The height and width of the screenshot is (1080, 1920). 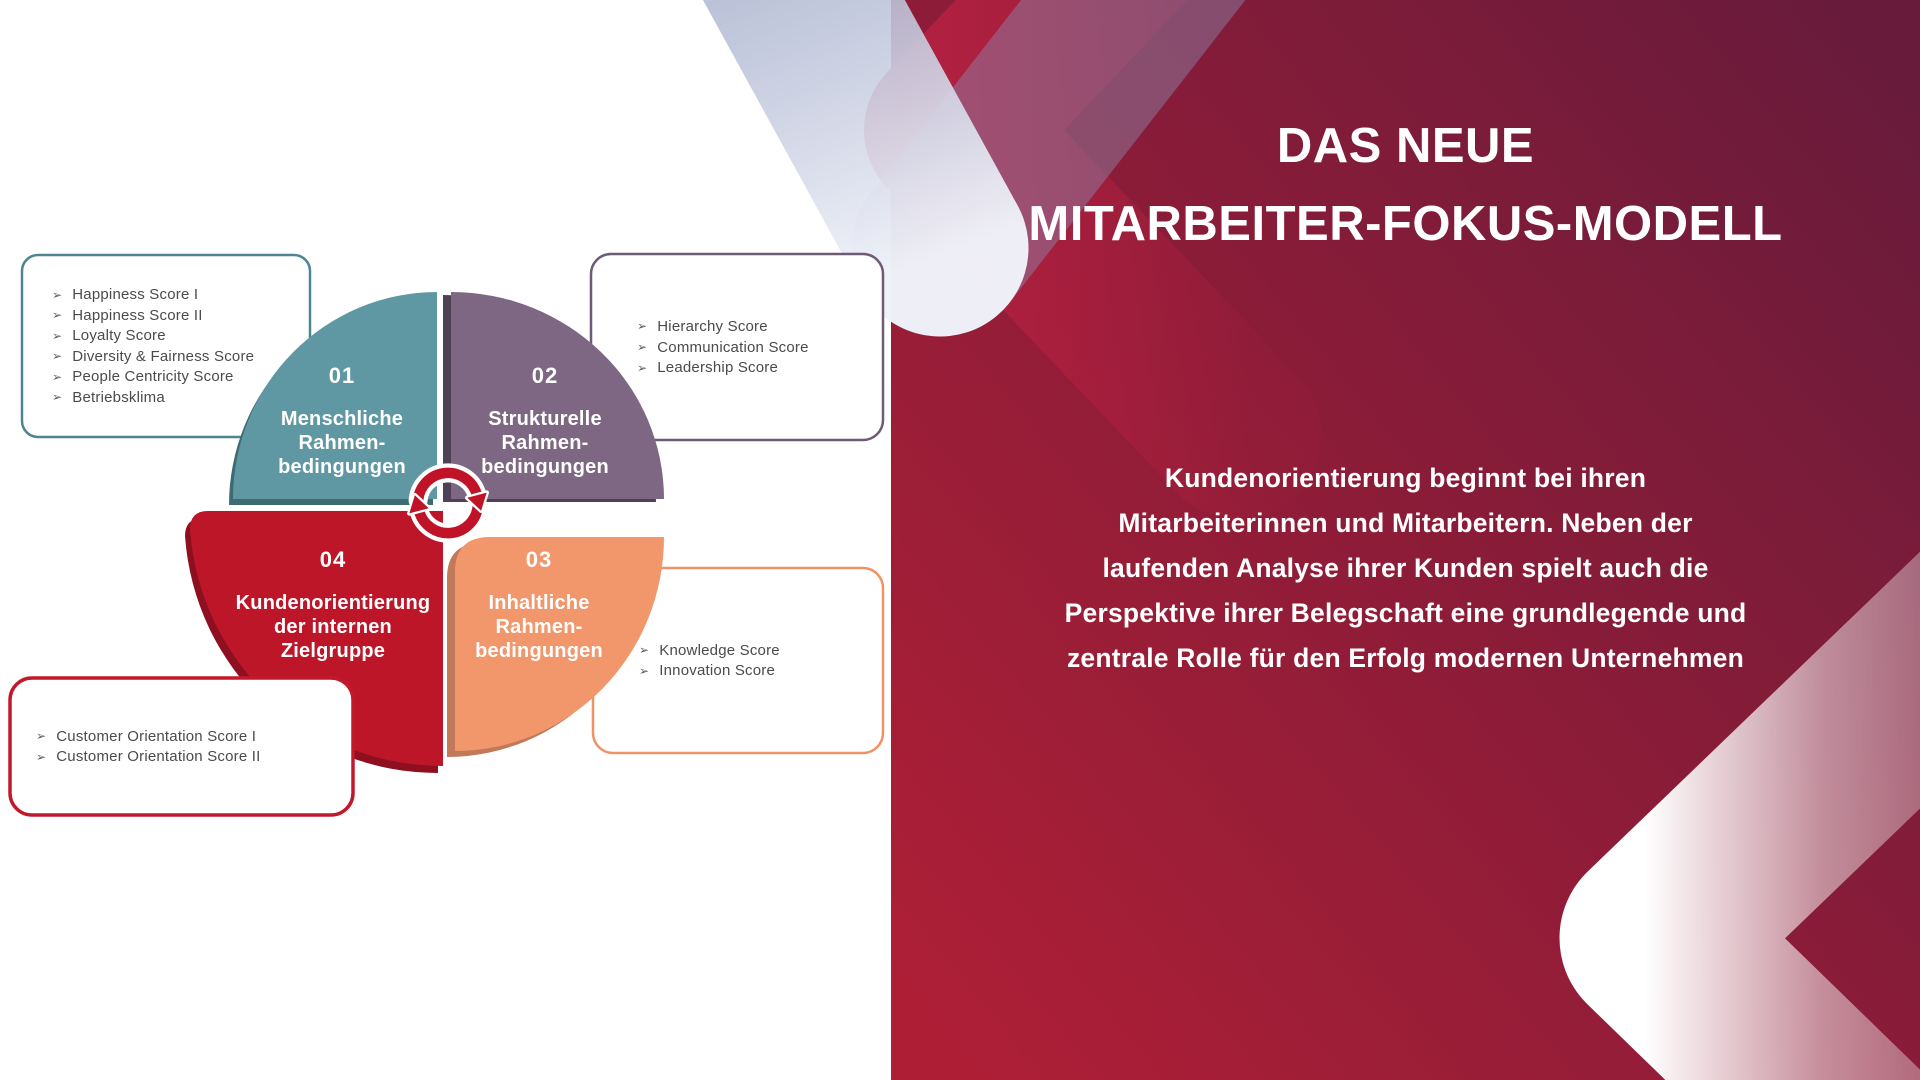 I want to click on quadrant-number: 03, so click(x=539, y=559).